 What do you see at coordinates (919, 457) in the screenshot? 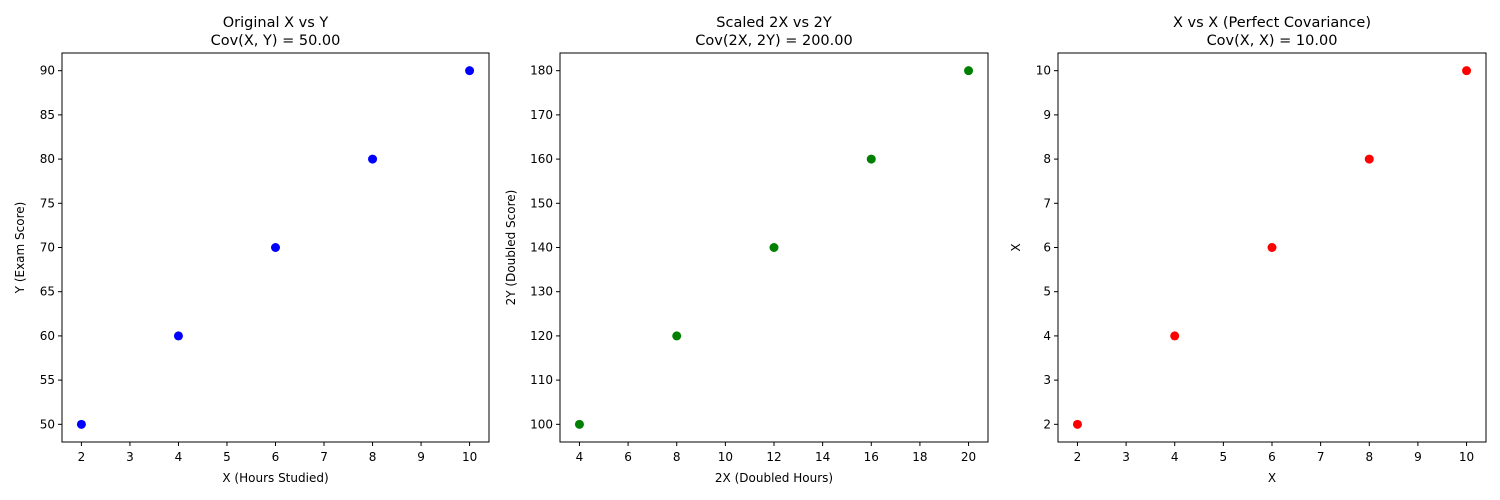
I see `x-tick-label: 18` at bounding box center [919, 457].